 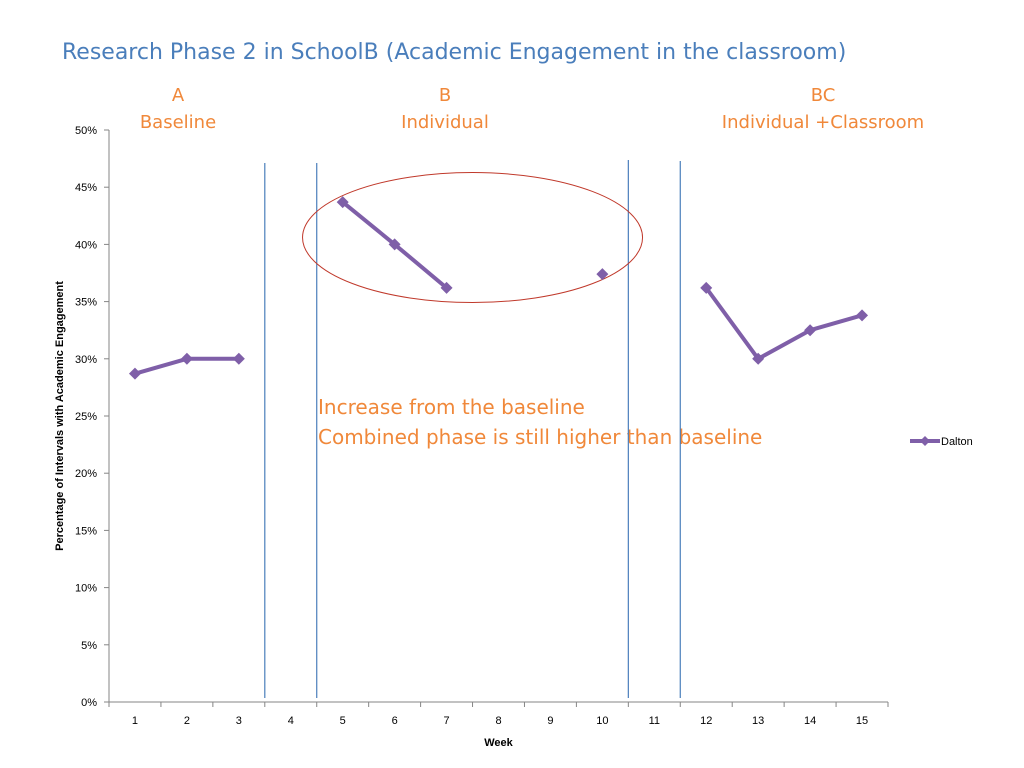 What do you see at coordinates (957, 442) in the screenshot?
I see `legend-label: Dalton` at bounding box center [957, 442].